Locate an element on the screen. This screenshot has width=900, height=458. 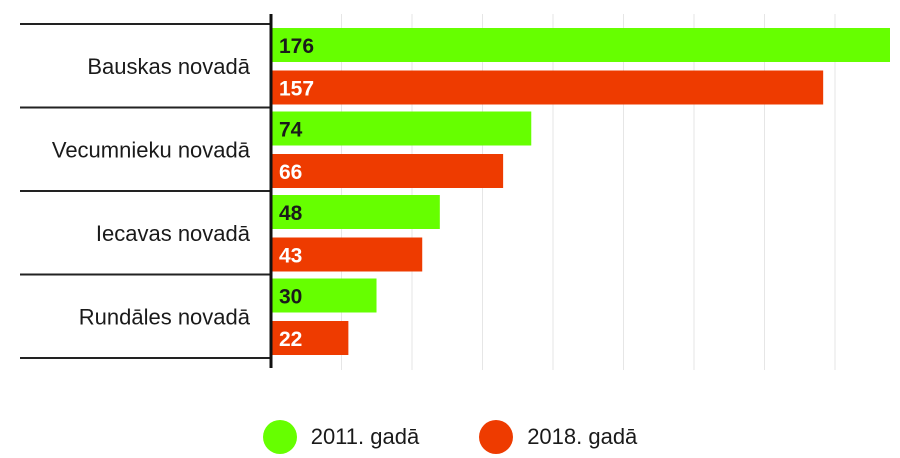
bar-value-label: 74 is located at coordinates (291, 130).